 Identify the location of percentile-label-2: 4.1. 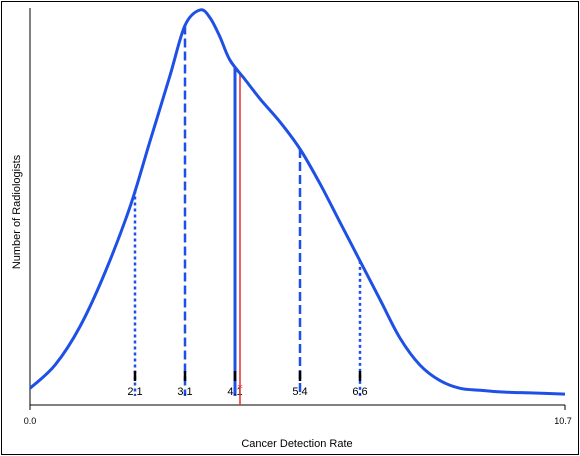
(234, 392).